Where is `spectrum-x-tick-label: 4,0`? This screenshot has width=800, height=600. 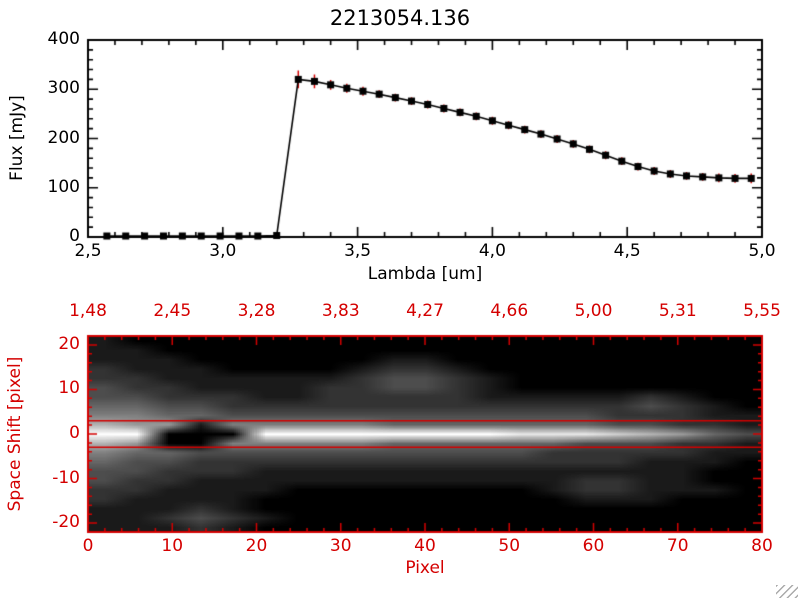 spectrum-x-tick-label: 4,0 is located at coordinates (492, 251).